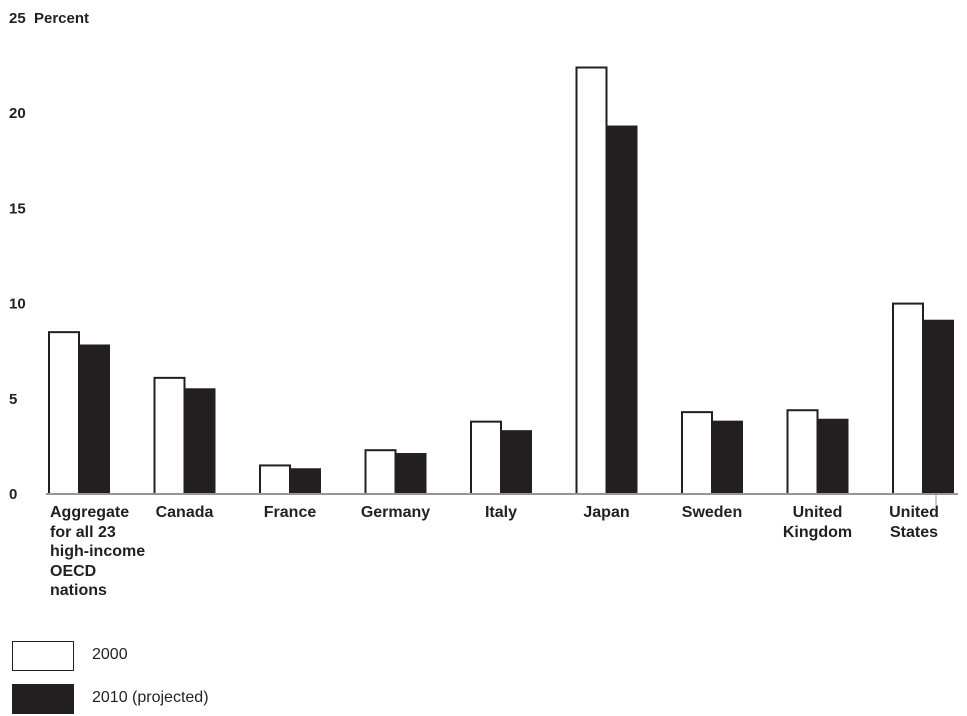 The height and width of the screenshot is (716, 967). Describe the element at coordinates (410, 474) in the screenshot. I see `bar-2010-projected-germany` at that location.